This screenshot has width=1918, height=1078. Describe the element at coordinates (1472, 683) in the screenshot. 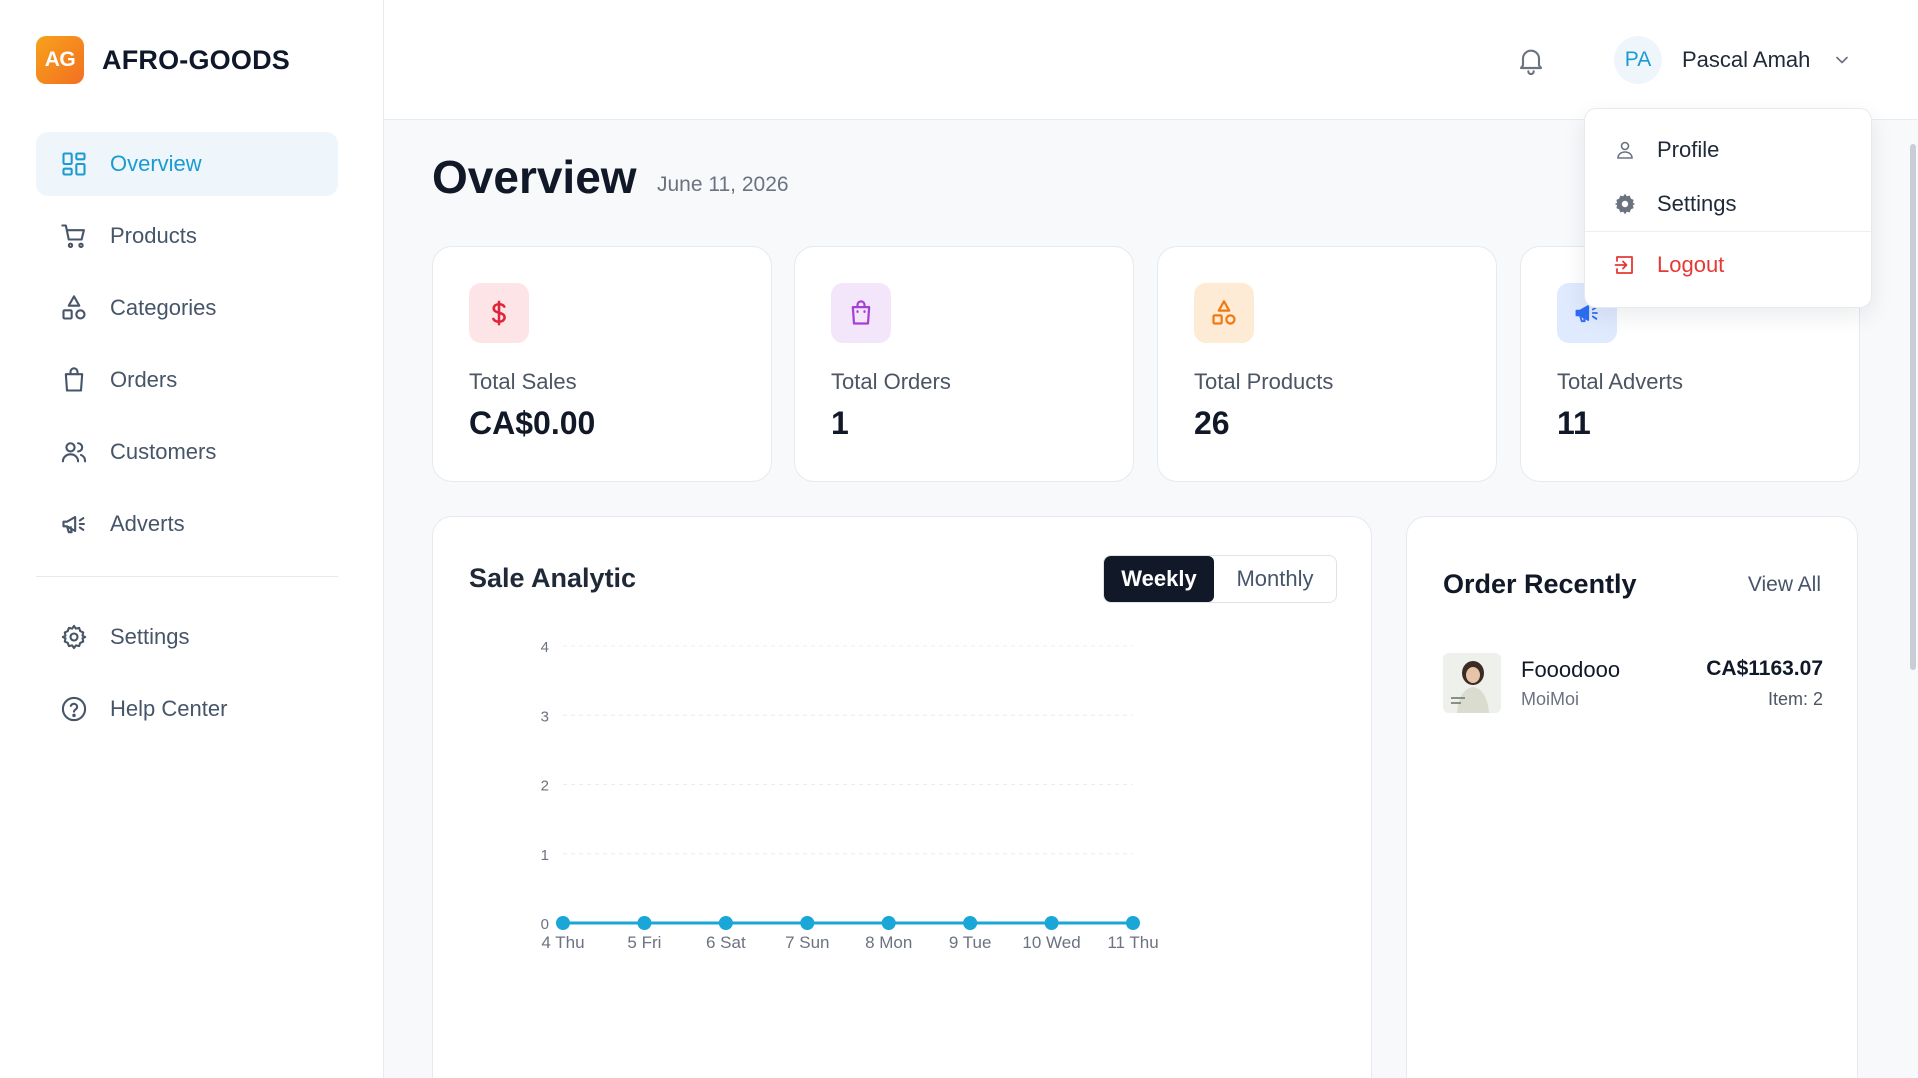

I see `product-thumbnail` at that location.